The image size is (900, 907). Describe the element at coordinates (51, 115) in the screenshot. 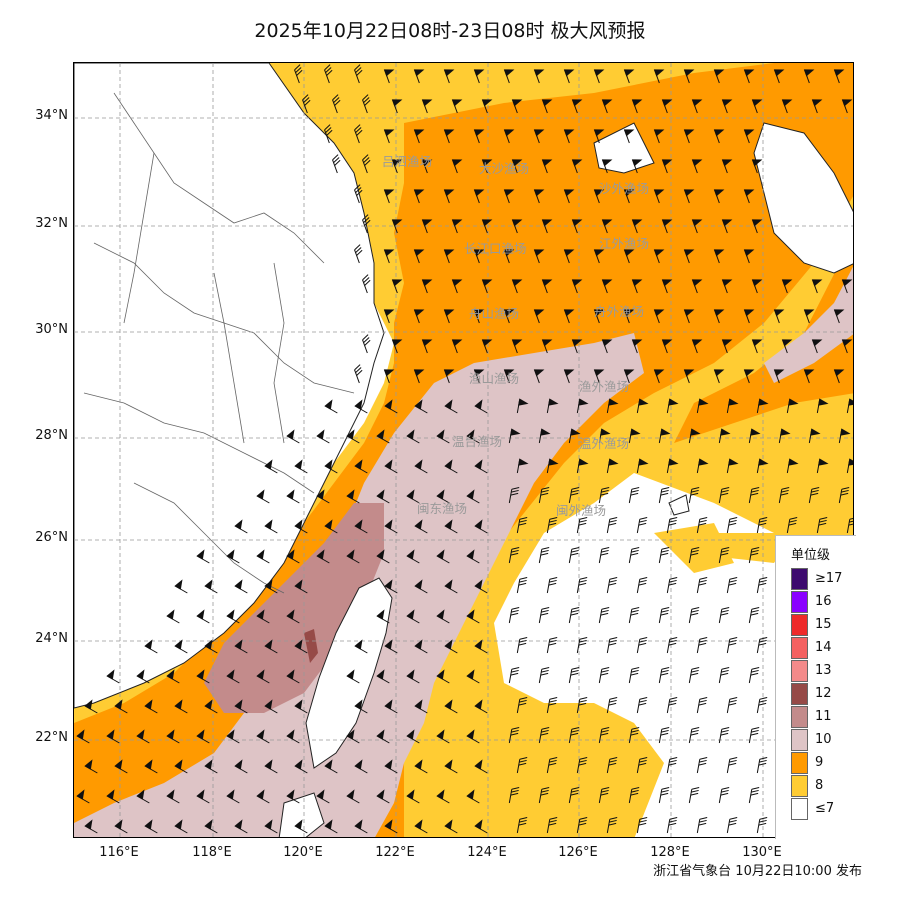

I see `latitude-label: 34°N` at that location.